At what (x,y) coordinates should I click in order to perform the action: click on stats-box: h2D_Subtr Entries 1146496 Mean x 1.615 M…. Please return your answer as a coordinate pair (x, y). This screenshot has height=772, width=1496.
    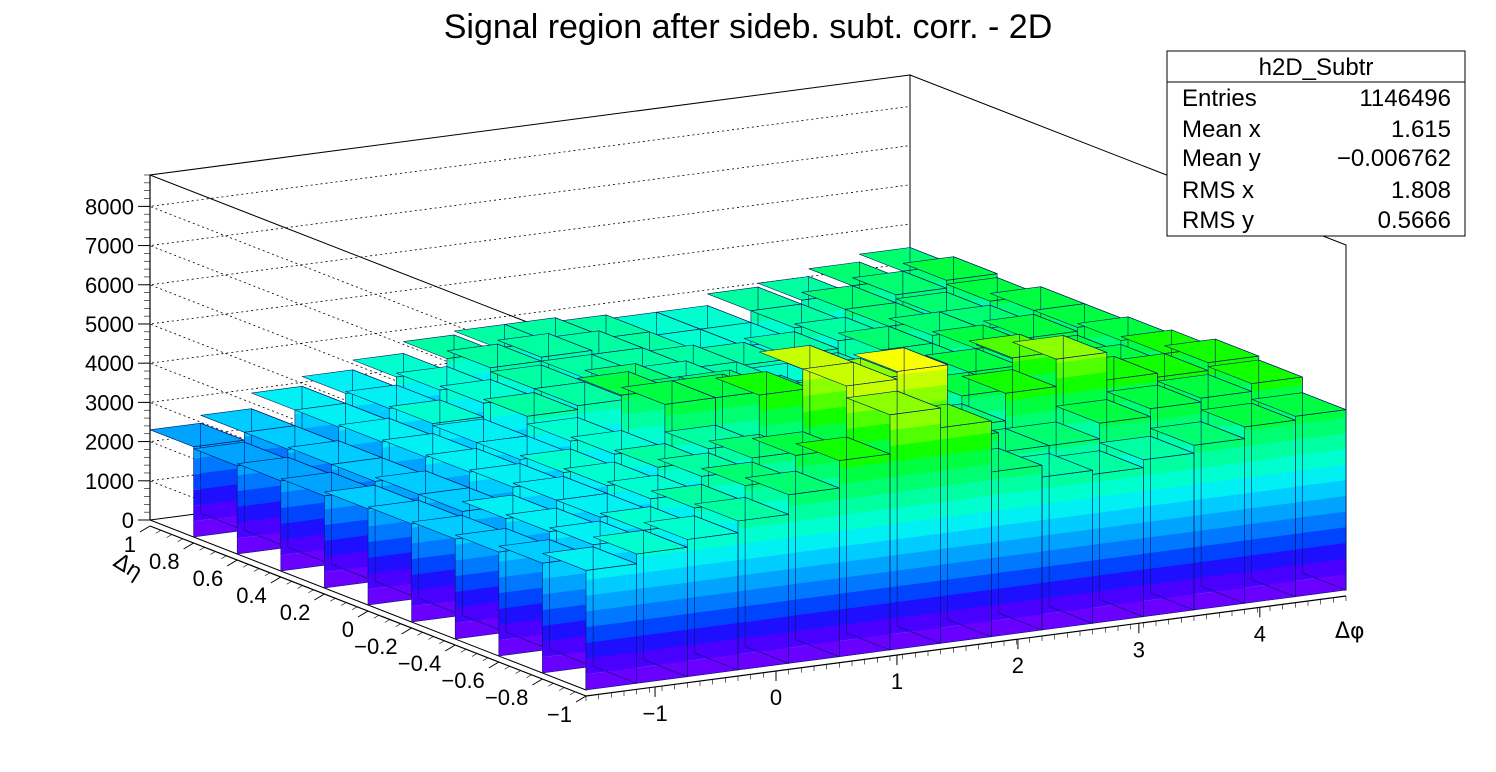
    Looking at the image, I should click on (1316, 143).